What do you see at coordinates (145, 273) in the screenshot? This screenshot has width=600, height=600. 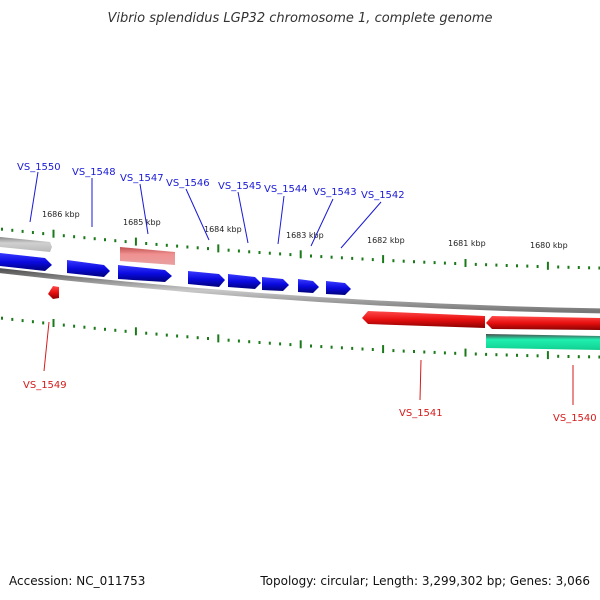 I see `gene-arrow-vs1546a` at bounding box center [145, 273].